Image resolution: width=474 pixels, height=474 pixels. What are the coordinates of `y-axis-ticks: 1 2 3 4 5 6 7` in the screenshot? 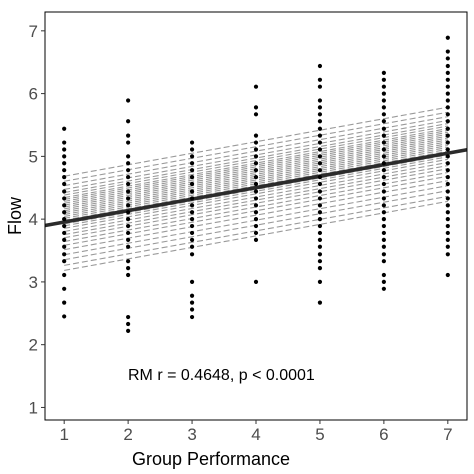 It's located at (37, 219).